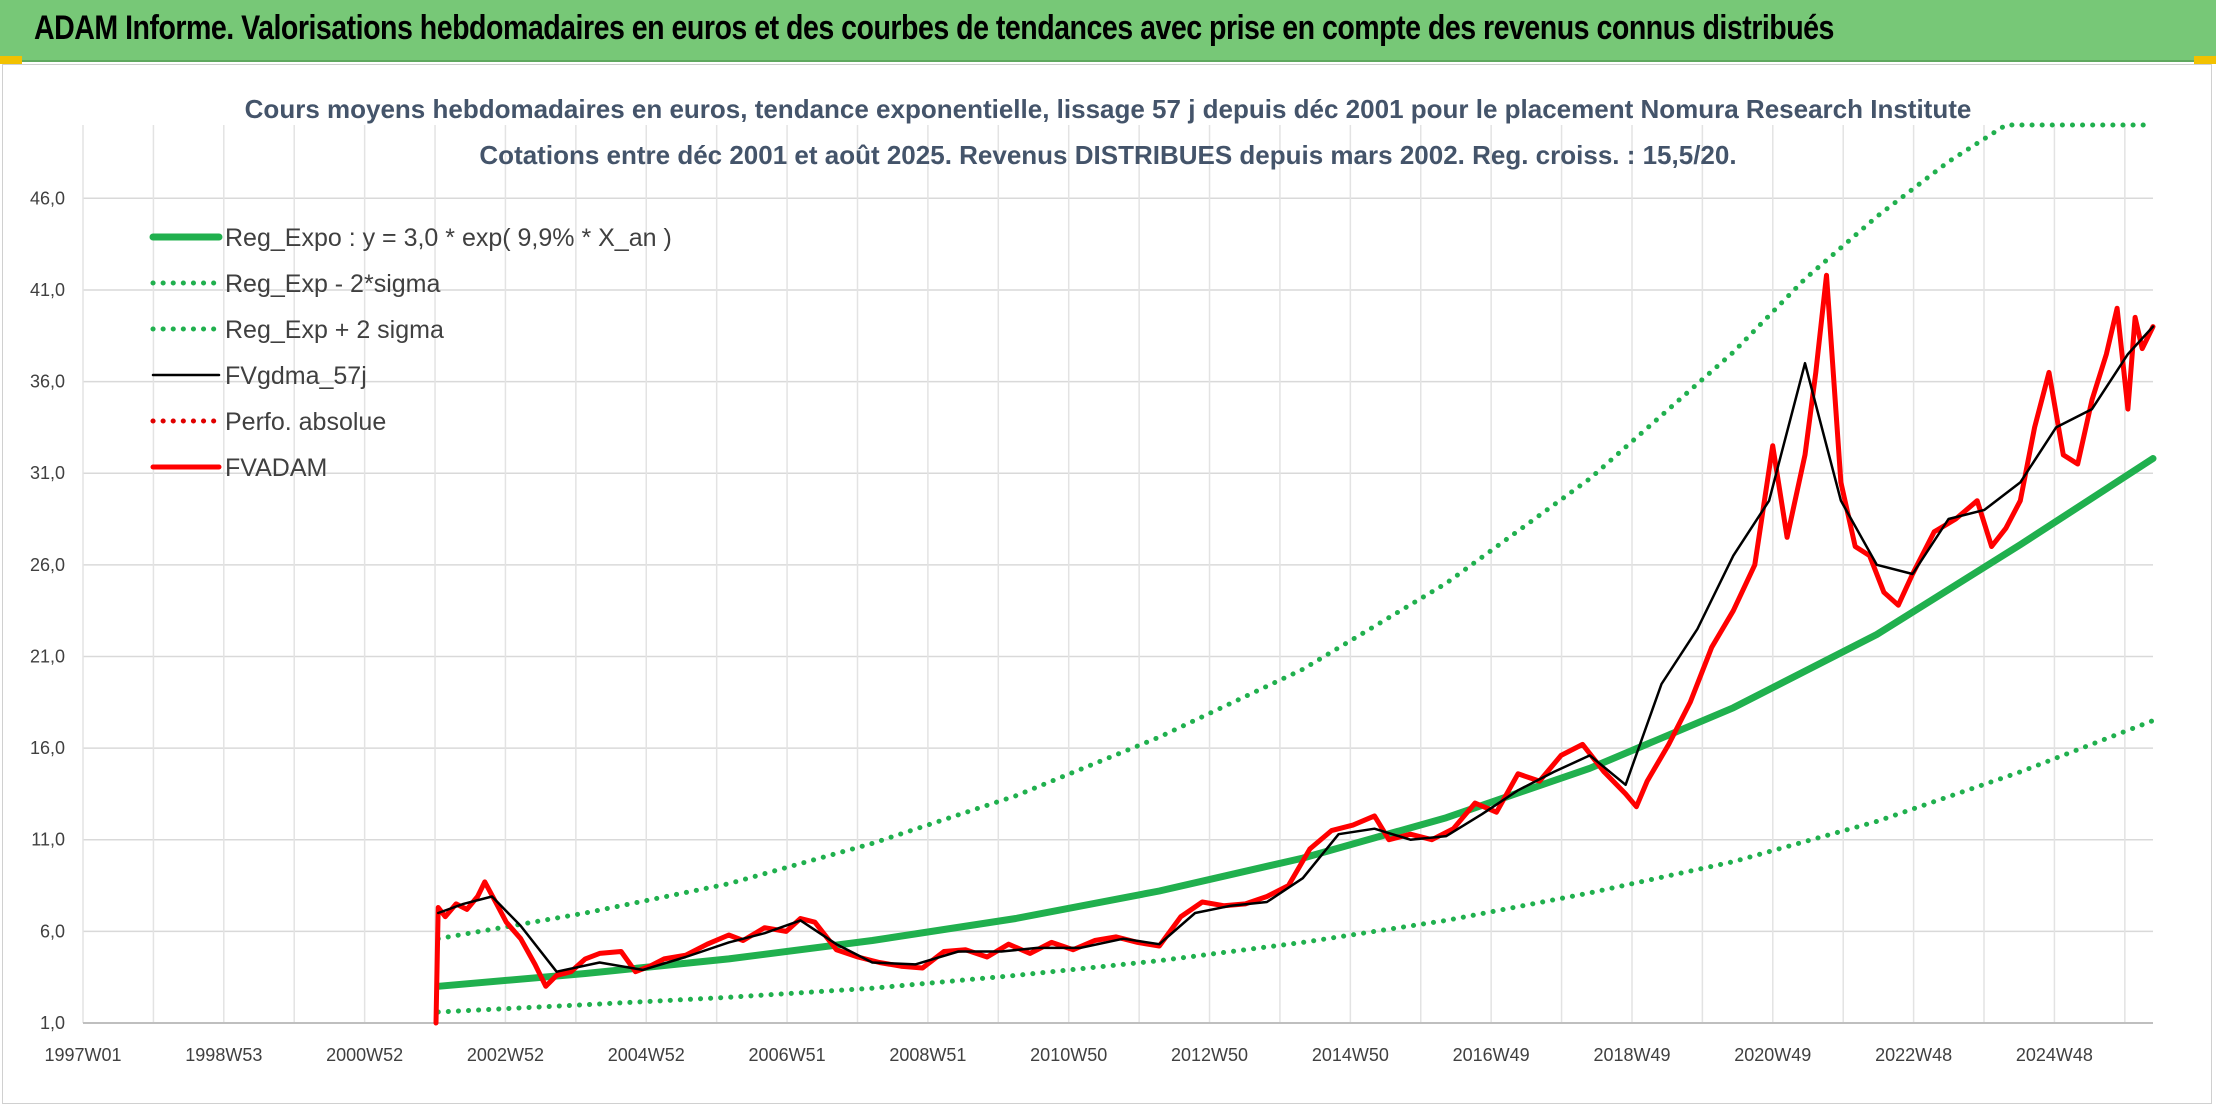 The image size is (2216, 1106). What do you see at coordinates (1350, 1055) in the screenshot?
I see `x-tick-label: 2014W50` at bounding box center [1350, 1055].